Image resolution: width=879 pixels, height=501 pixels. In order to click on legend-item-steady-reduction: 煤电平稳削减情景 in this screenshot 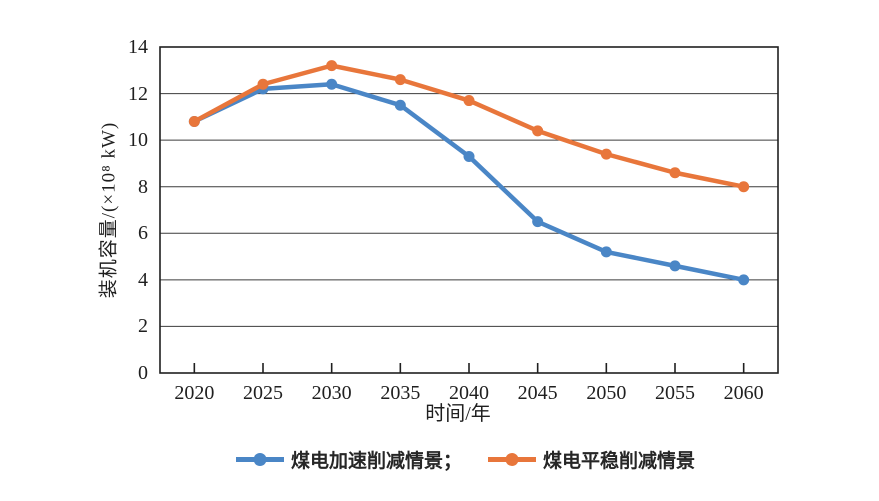, I will do `click(590, 459)`.